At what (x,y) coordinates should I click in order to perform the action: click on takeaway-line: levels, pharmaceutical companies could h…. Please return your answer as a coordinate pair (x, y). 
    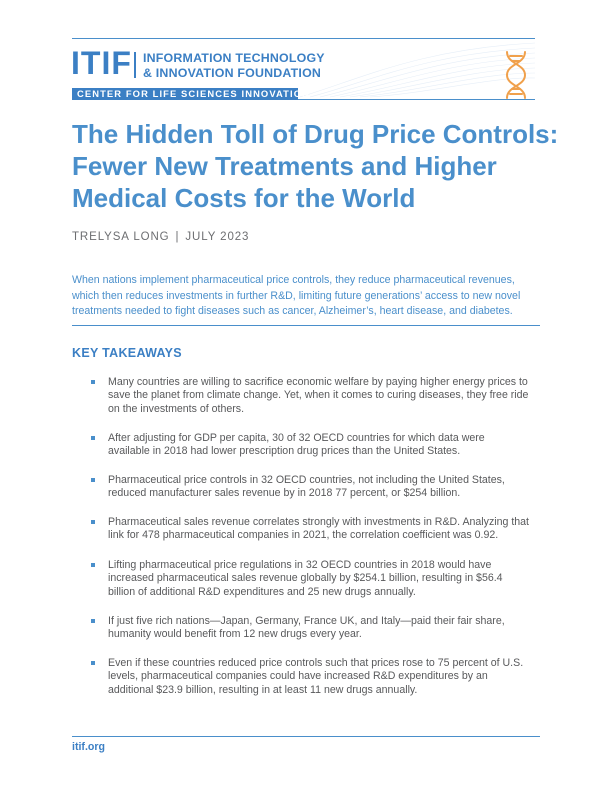
    Looking at the image, I should click on (298, 676).